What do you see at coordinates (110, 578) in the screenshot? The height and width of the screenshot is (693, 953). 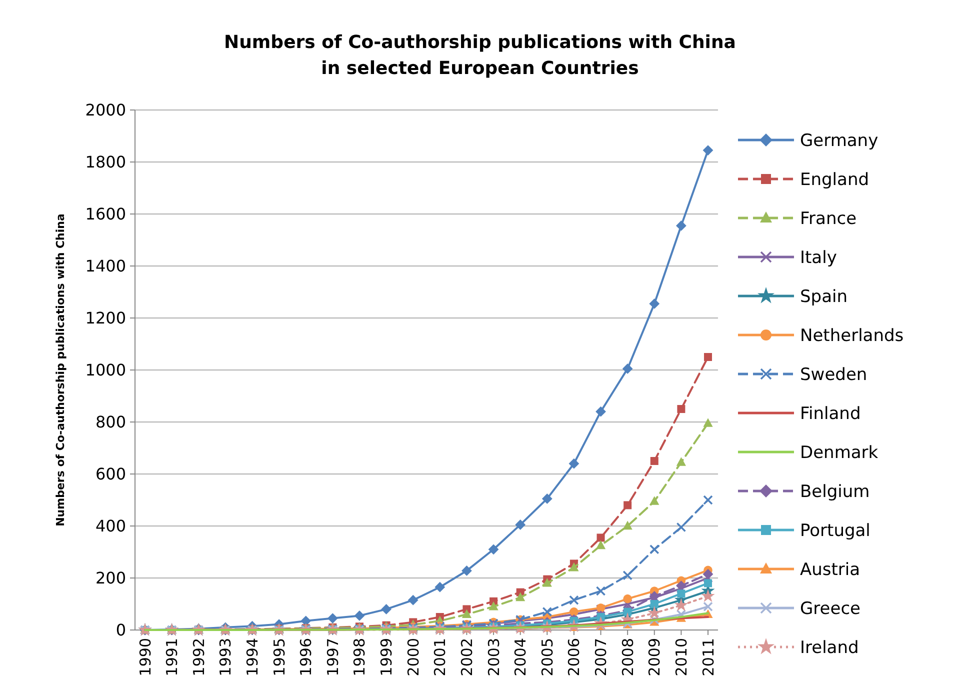 I see `y-tick-label: 200` at bounding box center [110, 578].